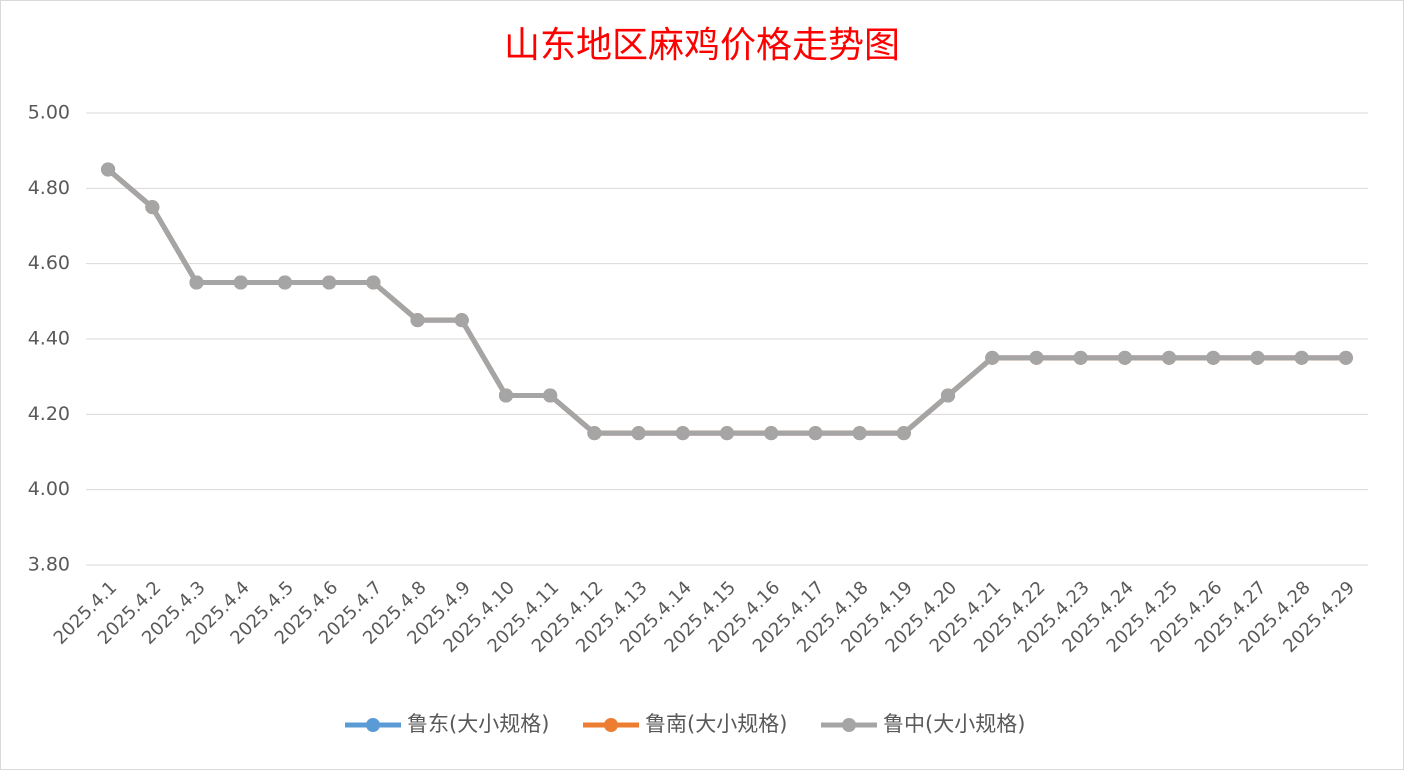 The image size is (1404, 770). I want to click on y-tick-label: 4.40, so click(49, 339).